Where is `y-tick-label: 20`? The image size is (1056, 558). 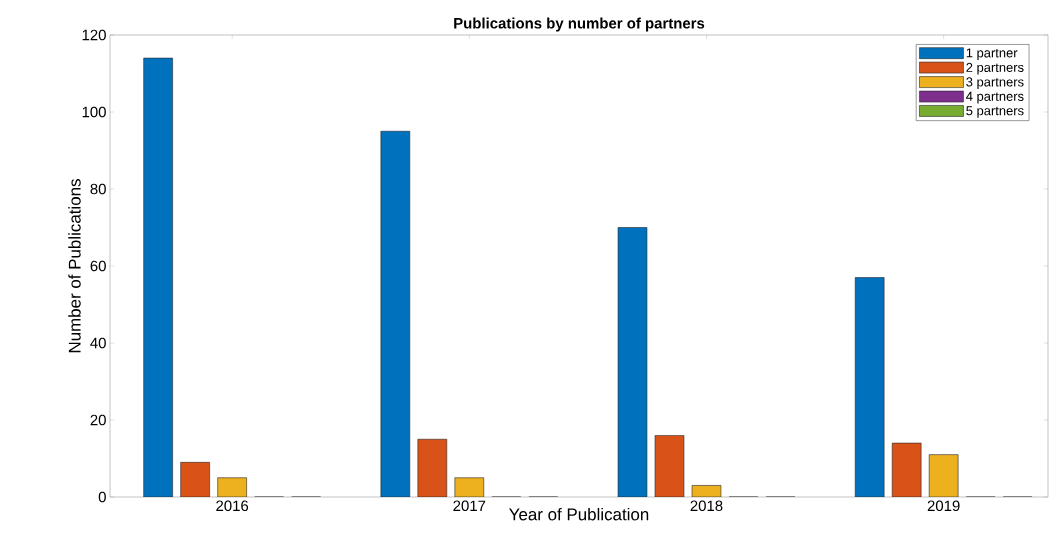
y-tick-label: 20 is located at coordinates (98, 420).